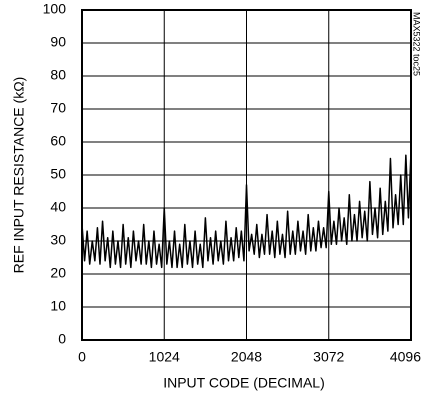  Describe the element at coordinates (55, 9) in the screenshot. I see `y-tick-label: 100` at that location.